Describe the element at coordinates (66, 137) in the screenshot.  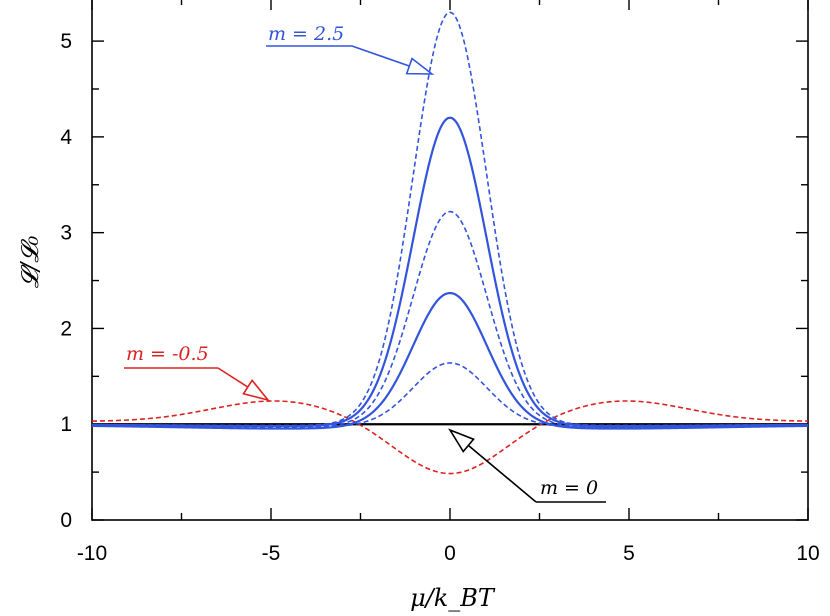
I see `y-tick-label: 4` at that location.